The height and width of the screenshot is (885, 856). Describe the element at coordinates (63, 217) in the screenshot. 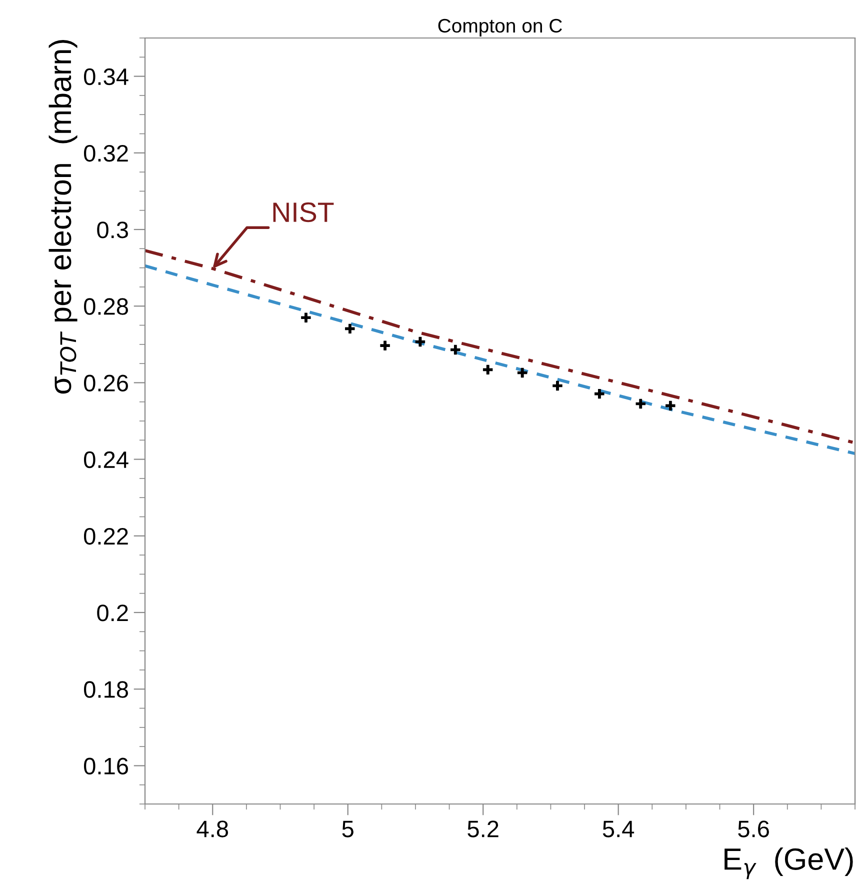

I see `y-axis-title: σ$_{TOT}$ per electron (mbarn)` at that location.